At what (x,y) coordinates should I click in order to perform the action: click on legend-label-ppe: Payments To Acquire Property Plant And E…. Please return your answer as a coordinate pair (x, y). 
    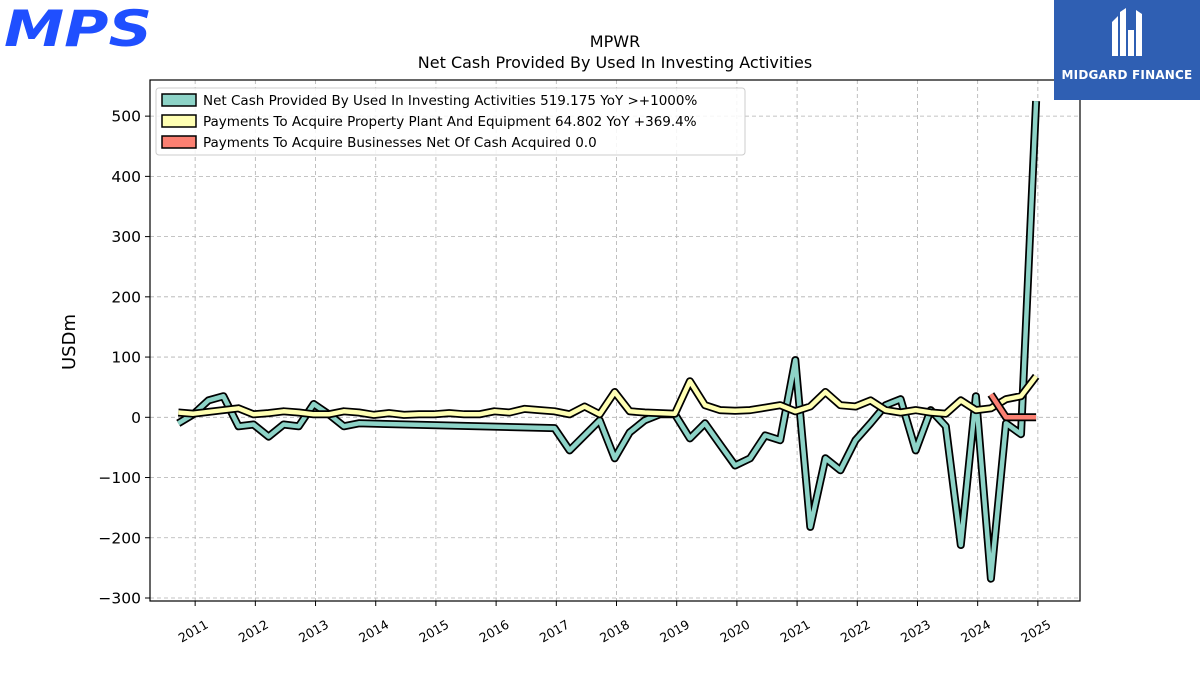
    Looking at the image, I should click on (450, 122).